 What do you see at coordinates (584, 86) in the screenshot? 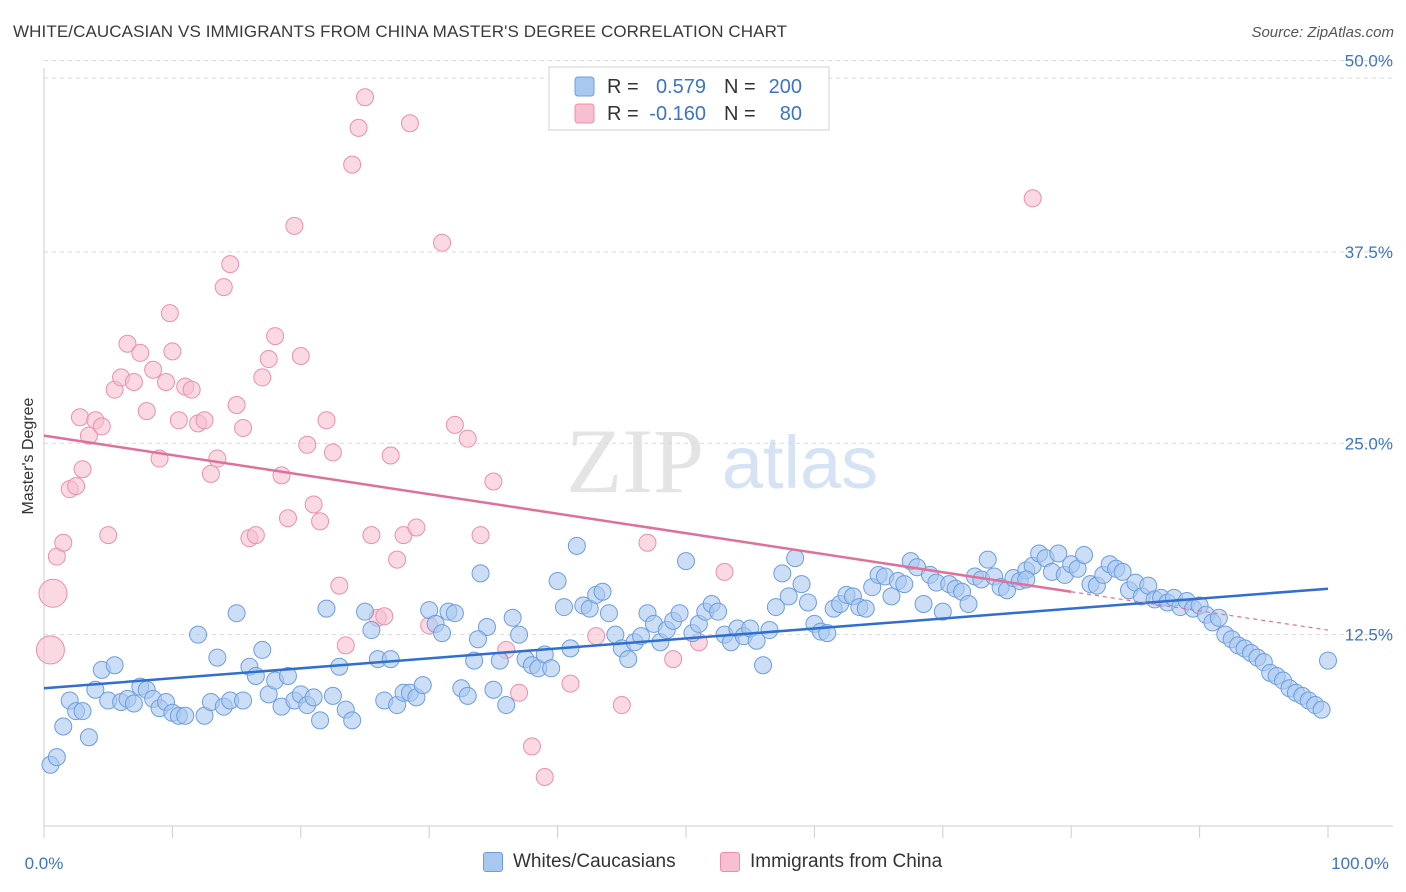
I see `stats-legend-swatch-blue` at bounding box center [584, 86].